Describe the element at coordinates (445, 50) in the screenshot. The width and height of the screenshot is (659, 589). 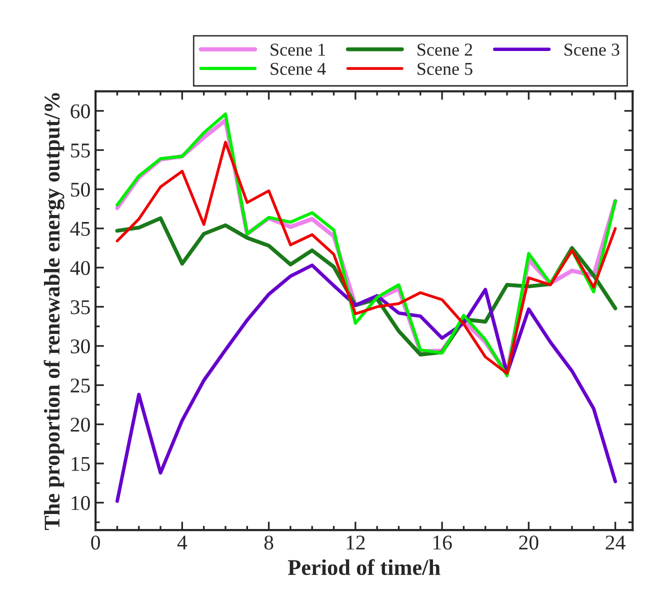
I see `legend-label: Scene 2` at that location.